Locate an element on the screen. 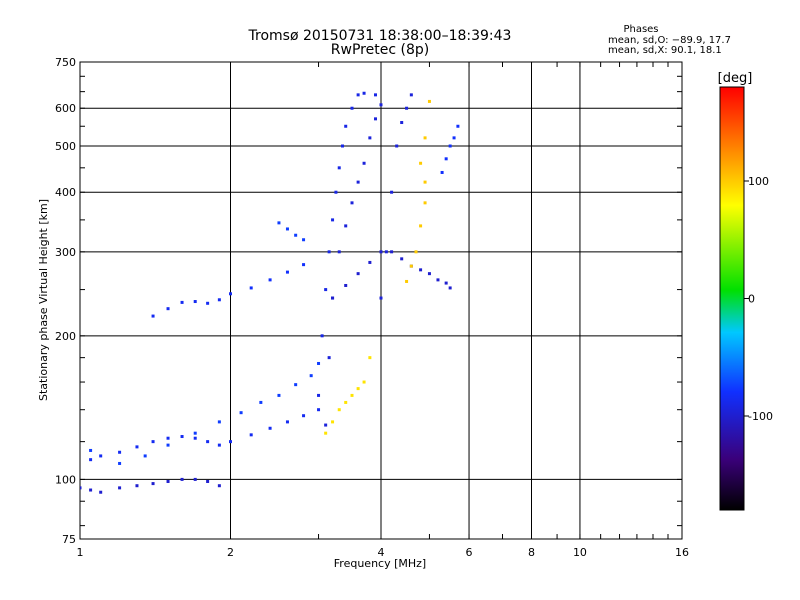 This screenshot has width=800, height=600. x-tick-label: 4 is located at coordinates (381, 552).